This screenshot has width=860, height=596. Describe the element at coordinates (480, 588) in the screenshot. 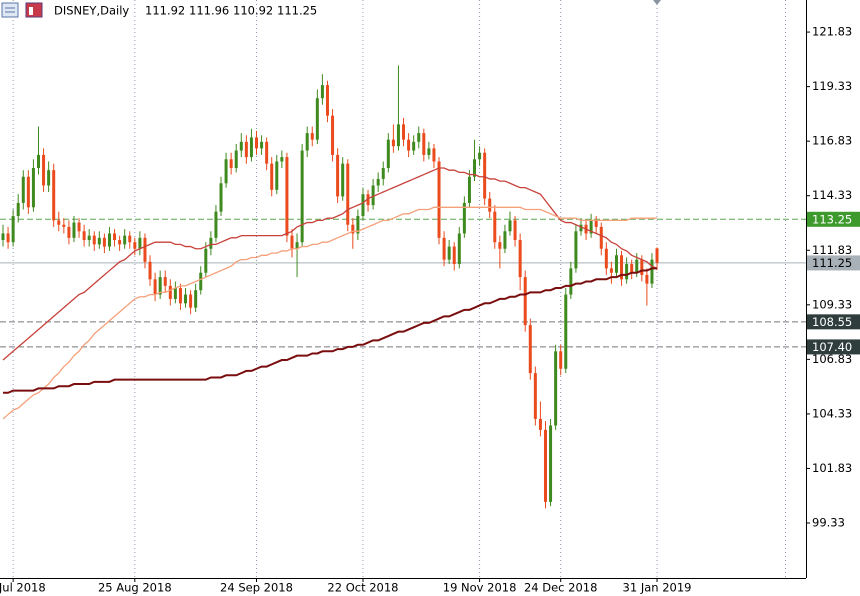

I see `x-tick-label: 19 Nov 2018` at that location.